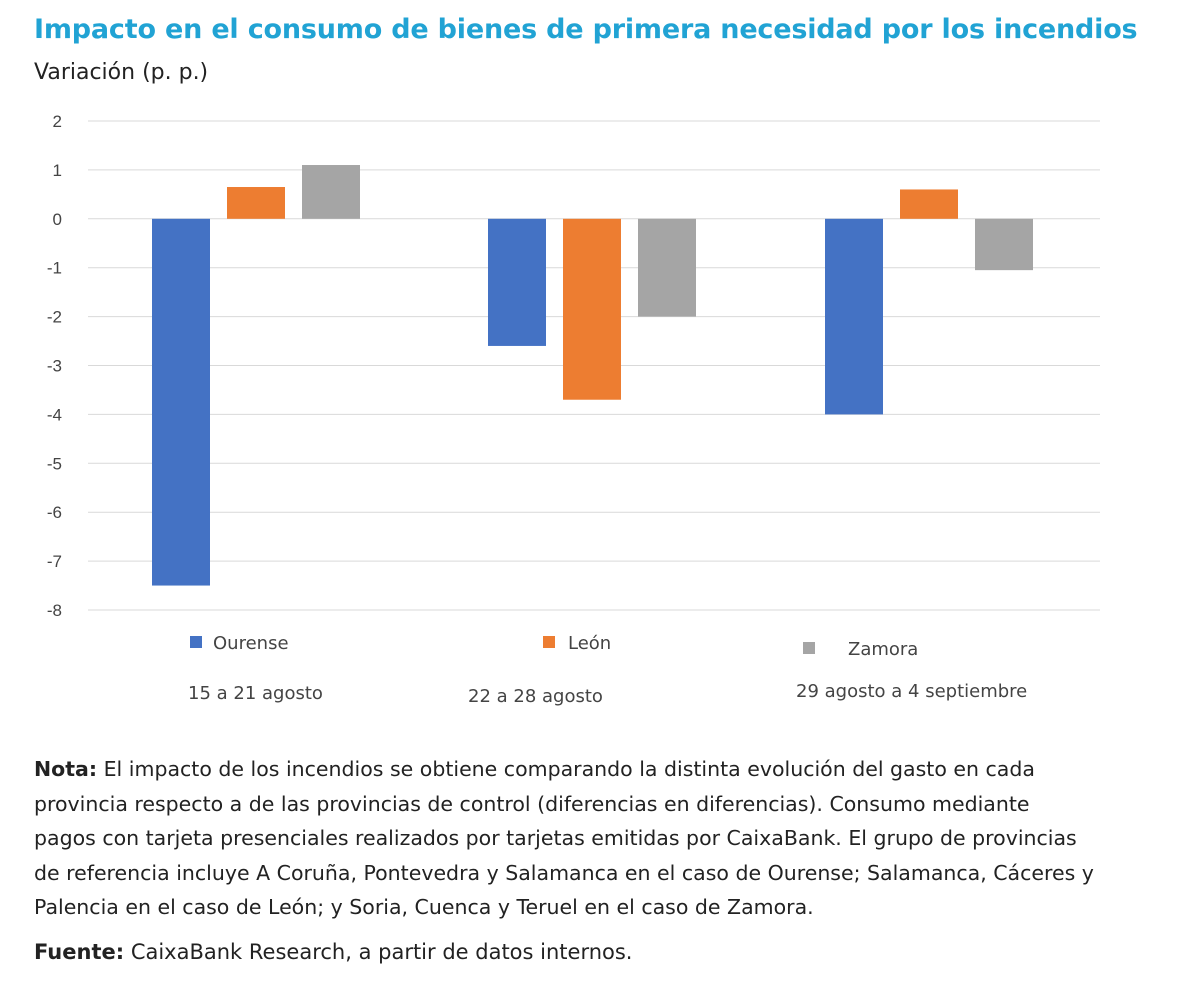 This screenshot has width=1200, height=1006. What do you see at coordinates (54, 268) in the screenshot?
I see `y-tick-label: -1` at bounding box center [54, 268].